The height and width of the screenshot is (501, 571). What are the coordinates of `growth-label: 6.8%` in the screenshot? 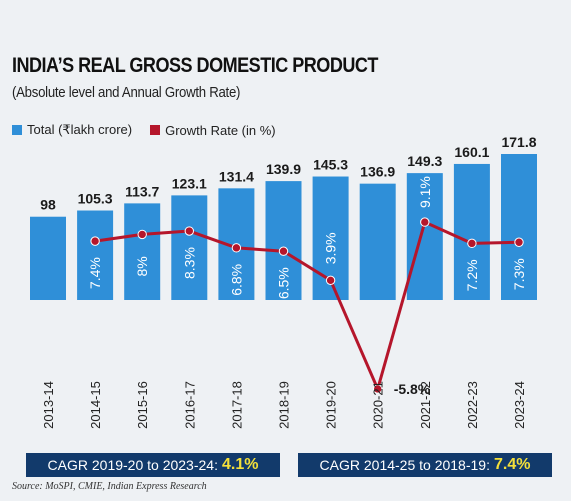 It's located at (236, 280).